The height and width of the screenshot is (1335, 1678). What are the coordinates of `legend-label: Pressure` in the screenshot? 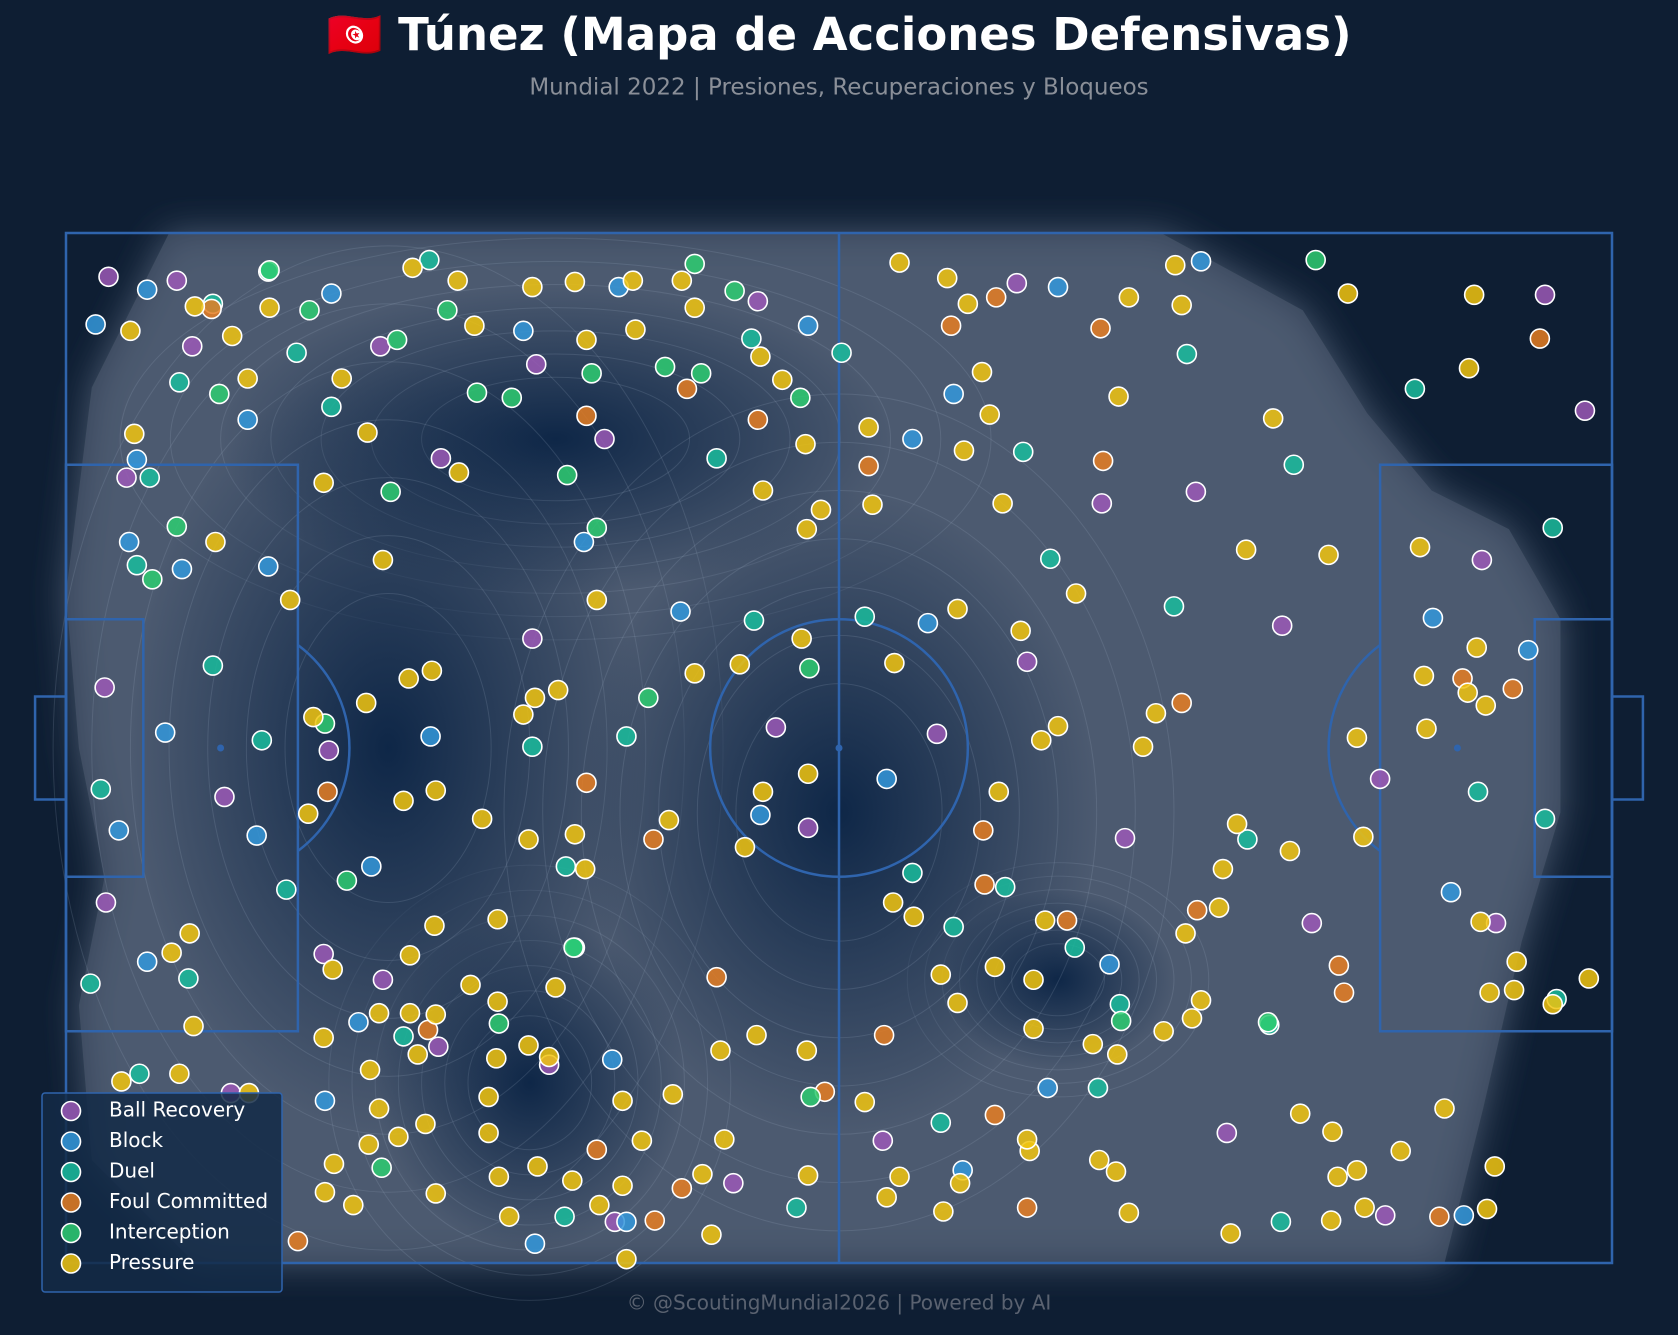 It's located at (151, 1262).